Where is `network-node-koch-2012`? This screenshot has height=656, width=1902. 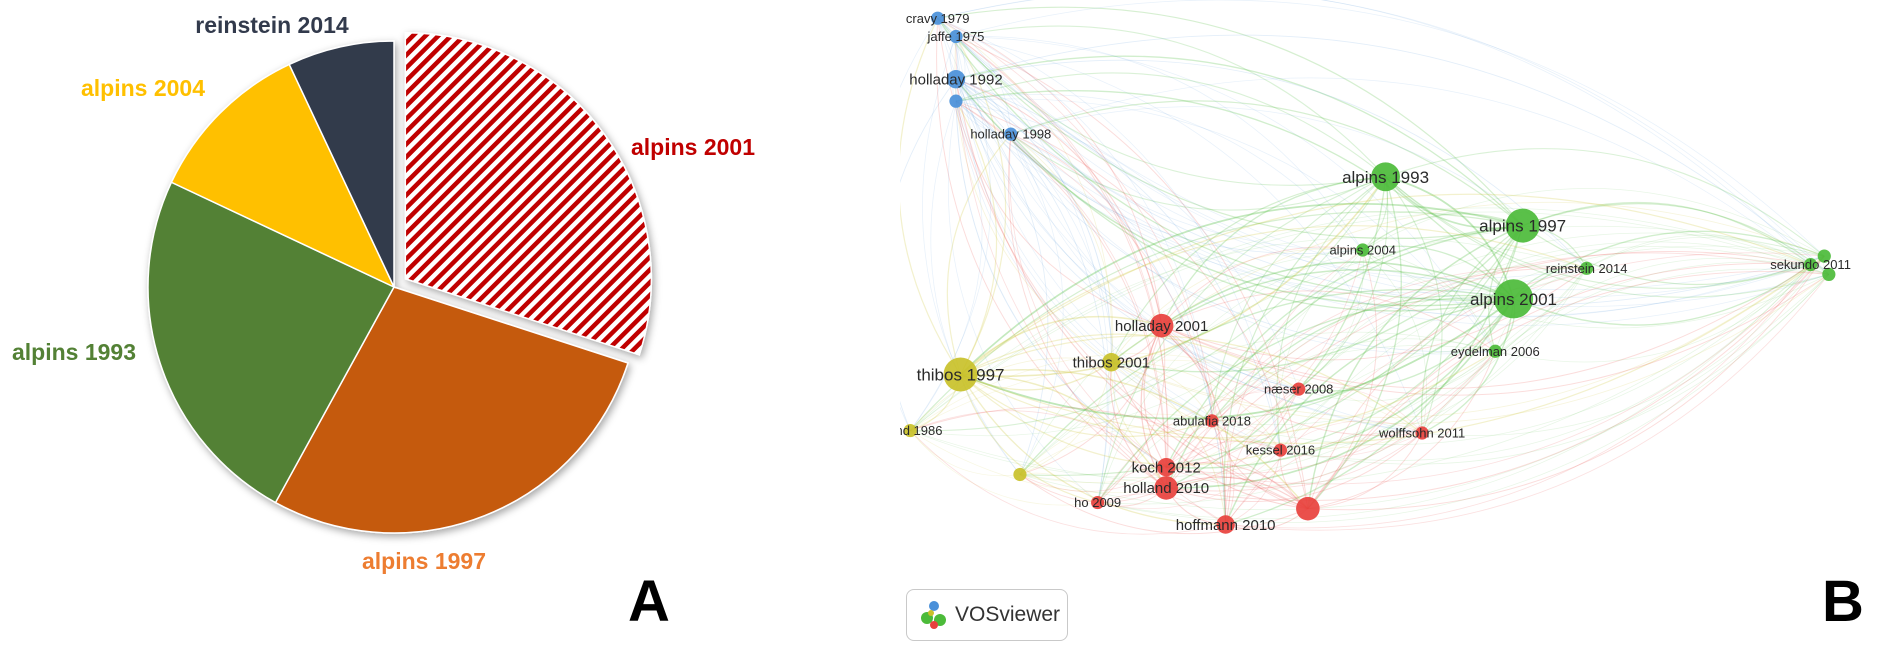
network-node-koch-2012 is located at coordinates (1166, 467).